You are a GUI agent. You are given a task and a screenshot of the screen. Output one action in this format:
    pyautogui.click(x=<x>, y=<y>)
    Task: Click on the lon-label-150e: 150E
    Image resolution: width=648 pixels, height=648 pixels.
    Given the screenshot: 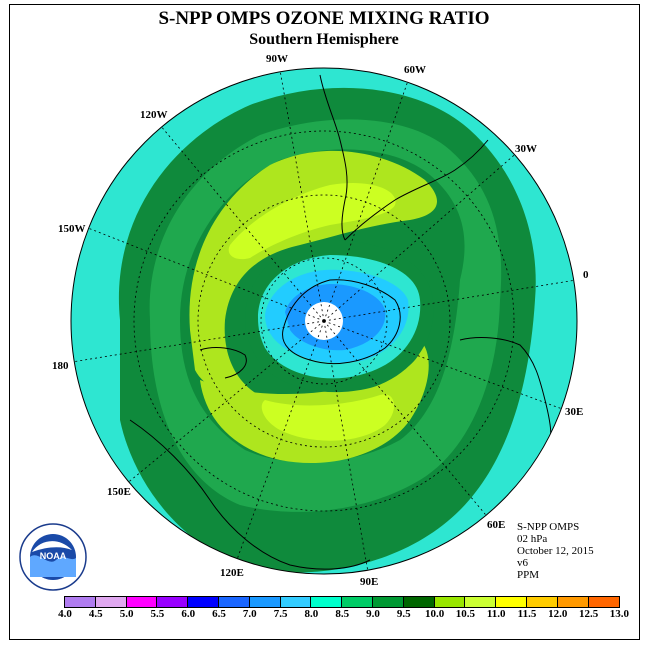 What is the action you would take?
    pyautogui.click(x=119, y=492)
    